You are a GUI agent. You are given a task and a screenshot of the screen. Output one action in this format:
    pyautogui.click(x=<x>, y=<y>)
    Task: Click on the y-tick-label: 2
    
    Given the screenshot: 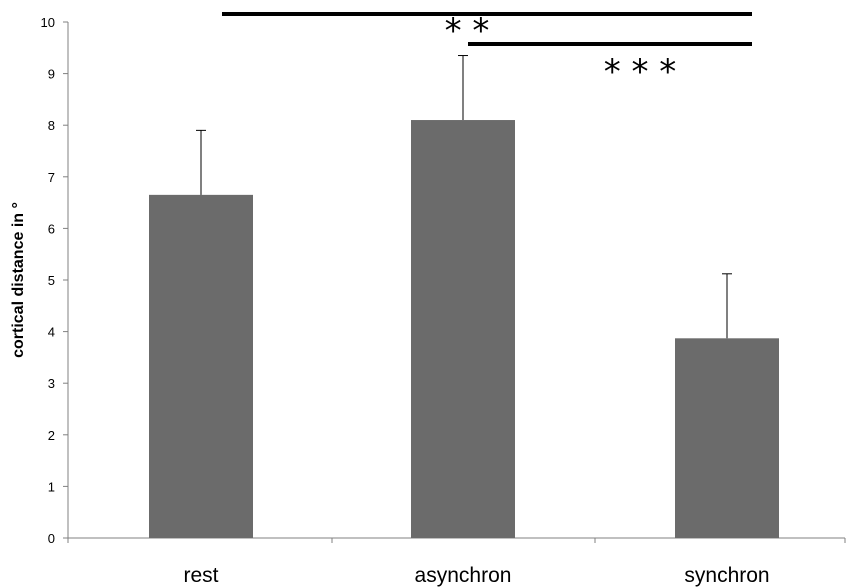 What is the action you would take?
    pyautogui.click(x=51, y=435)
    